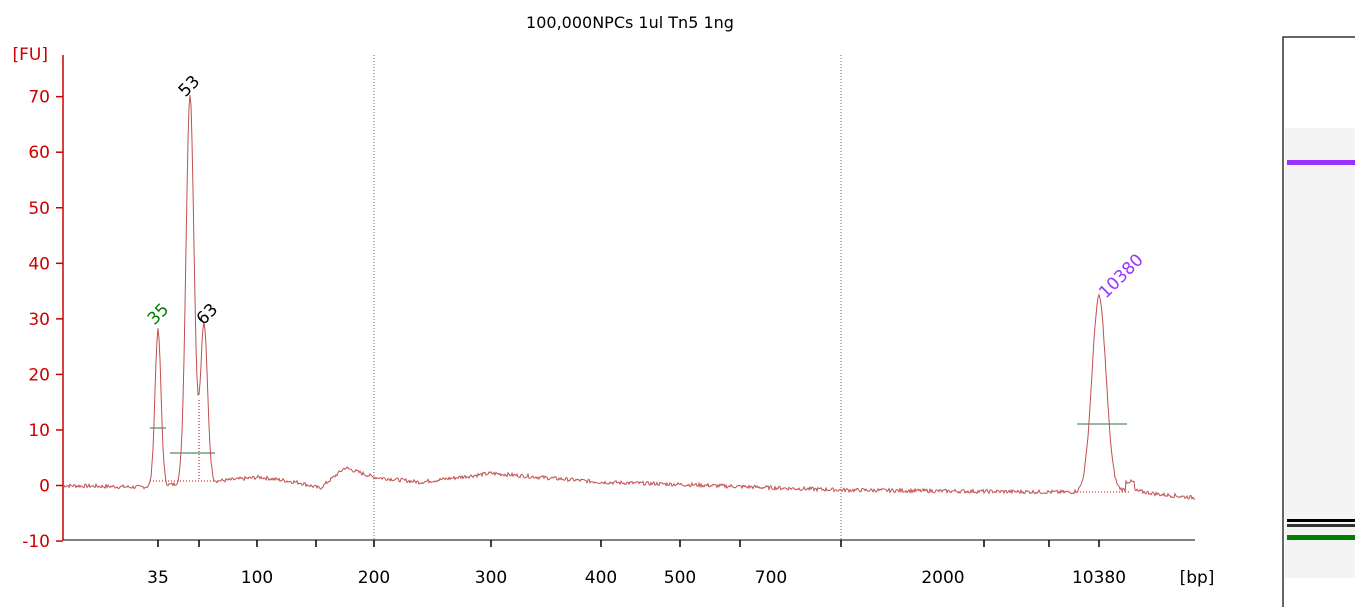  I want to click on y-tick-label: 10, so click(39, 431).